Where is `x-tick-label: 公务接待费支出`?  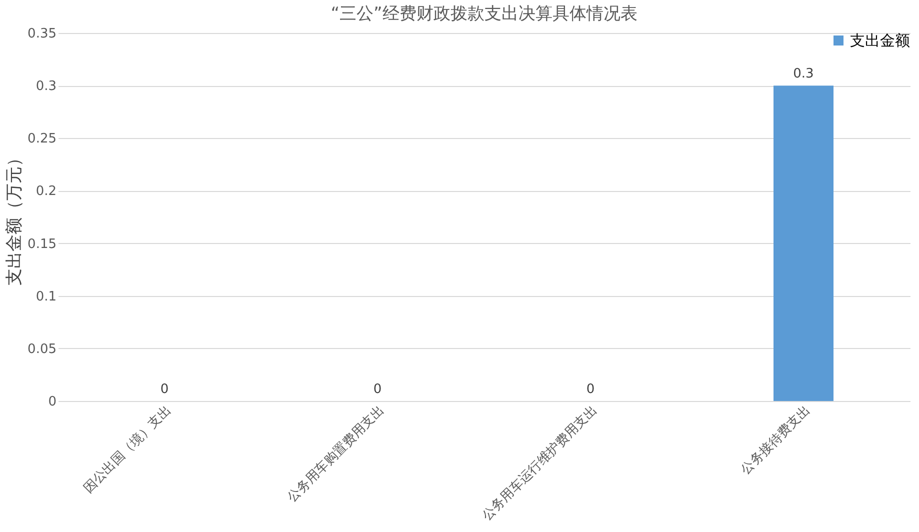 x-tick-label: 公务接待费支出 is located at coordinates (776, 440).